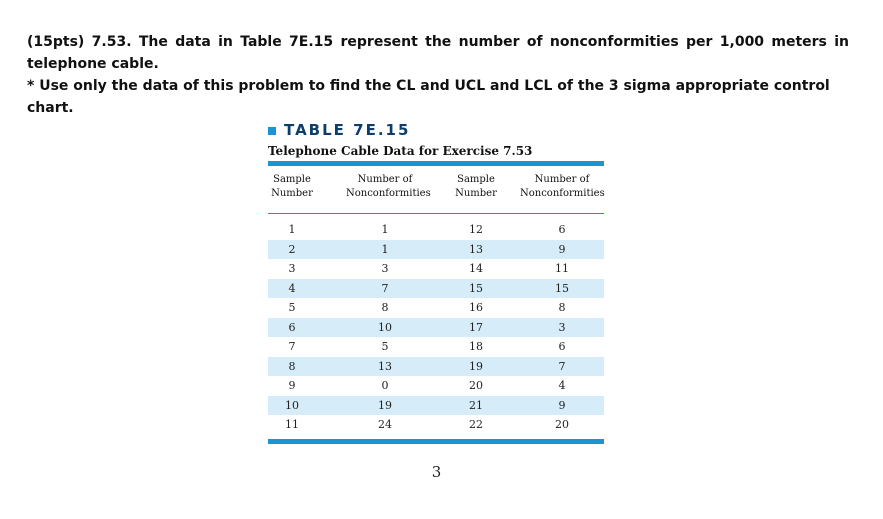  What do you see at coordinates (385, 424) in the screenshot?
I see `cell-count-1: 24` at bounding box center [385, 424].